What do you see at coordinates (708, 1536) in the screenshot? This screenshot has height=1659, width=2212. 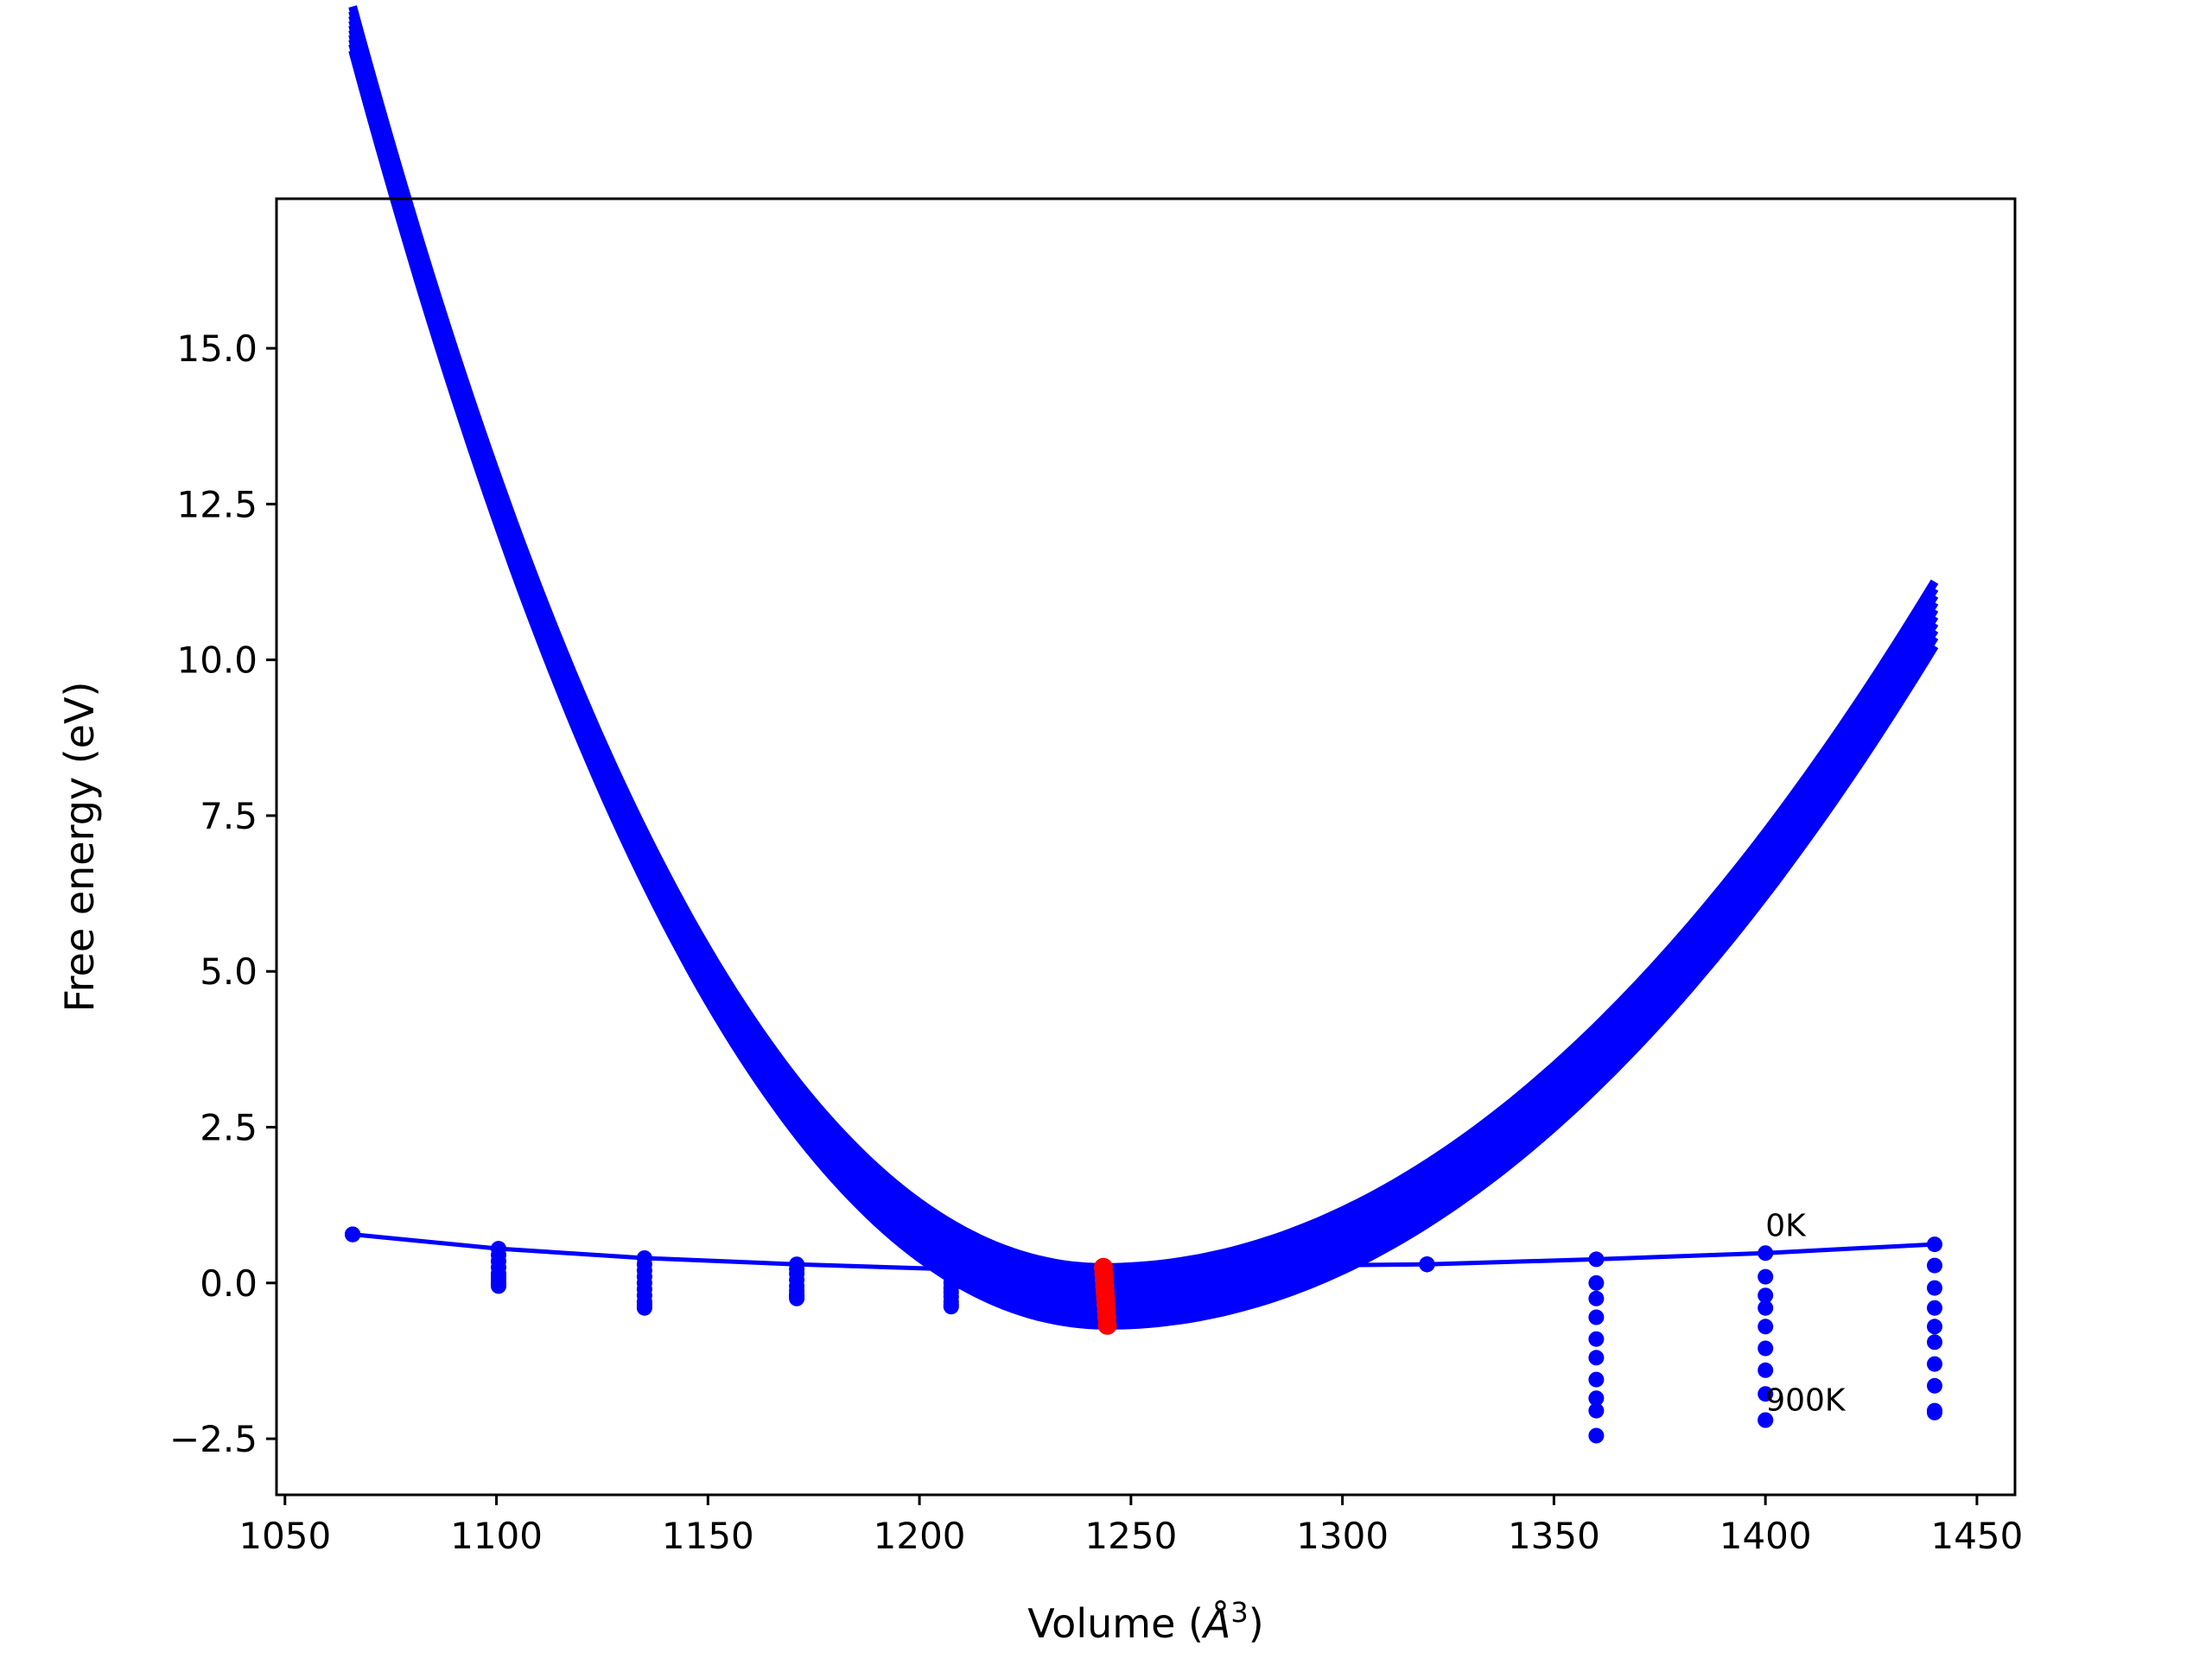 I see `x-tick-label: 1150` at bounding box center [708, 1536].